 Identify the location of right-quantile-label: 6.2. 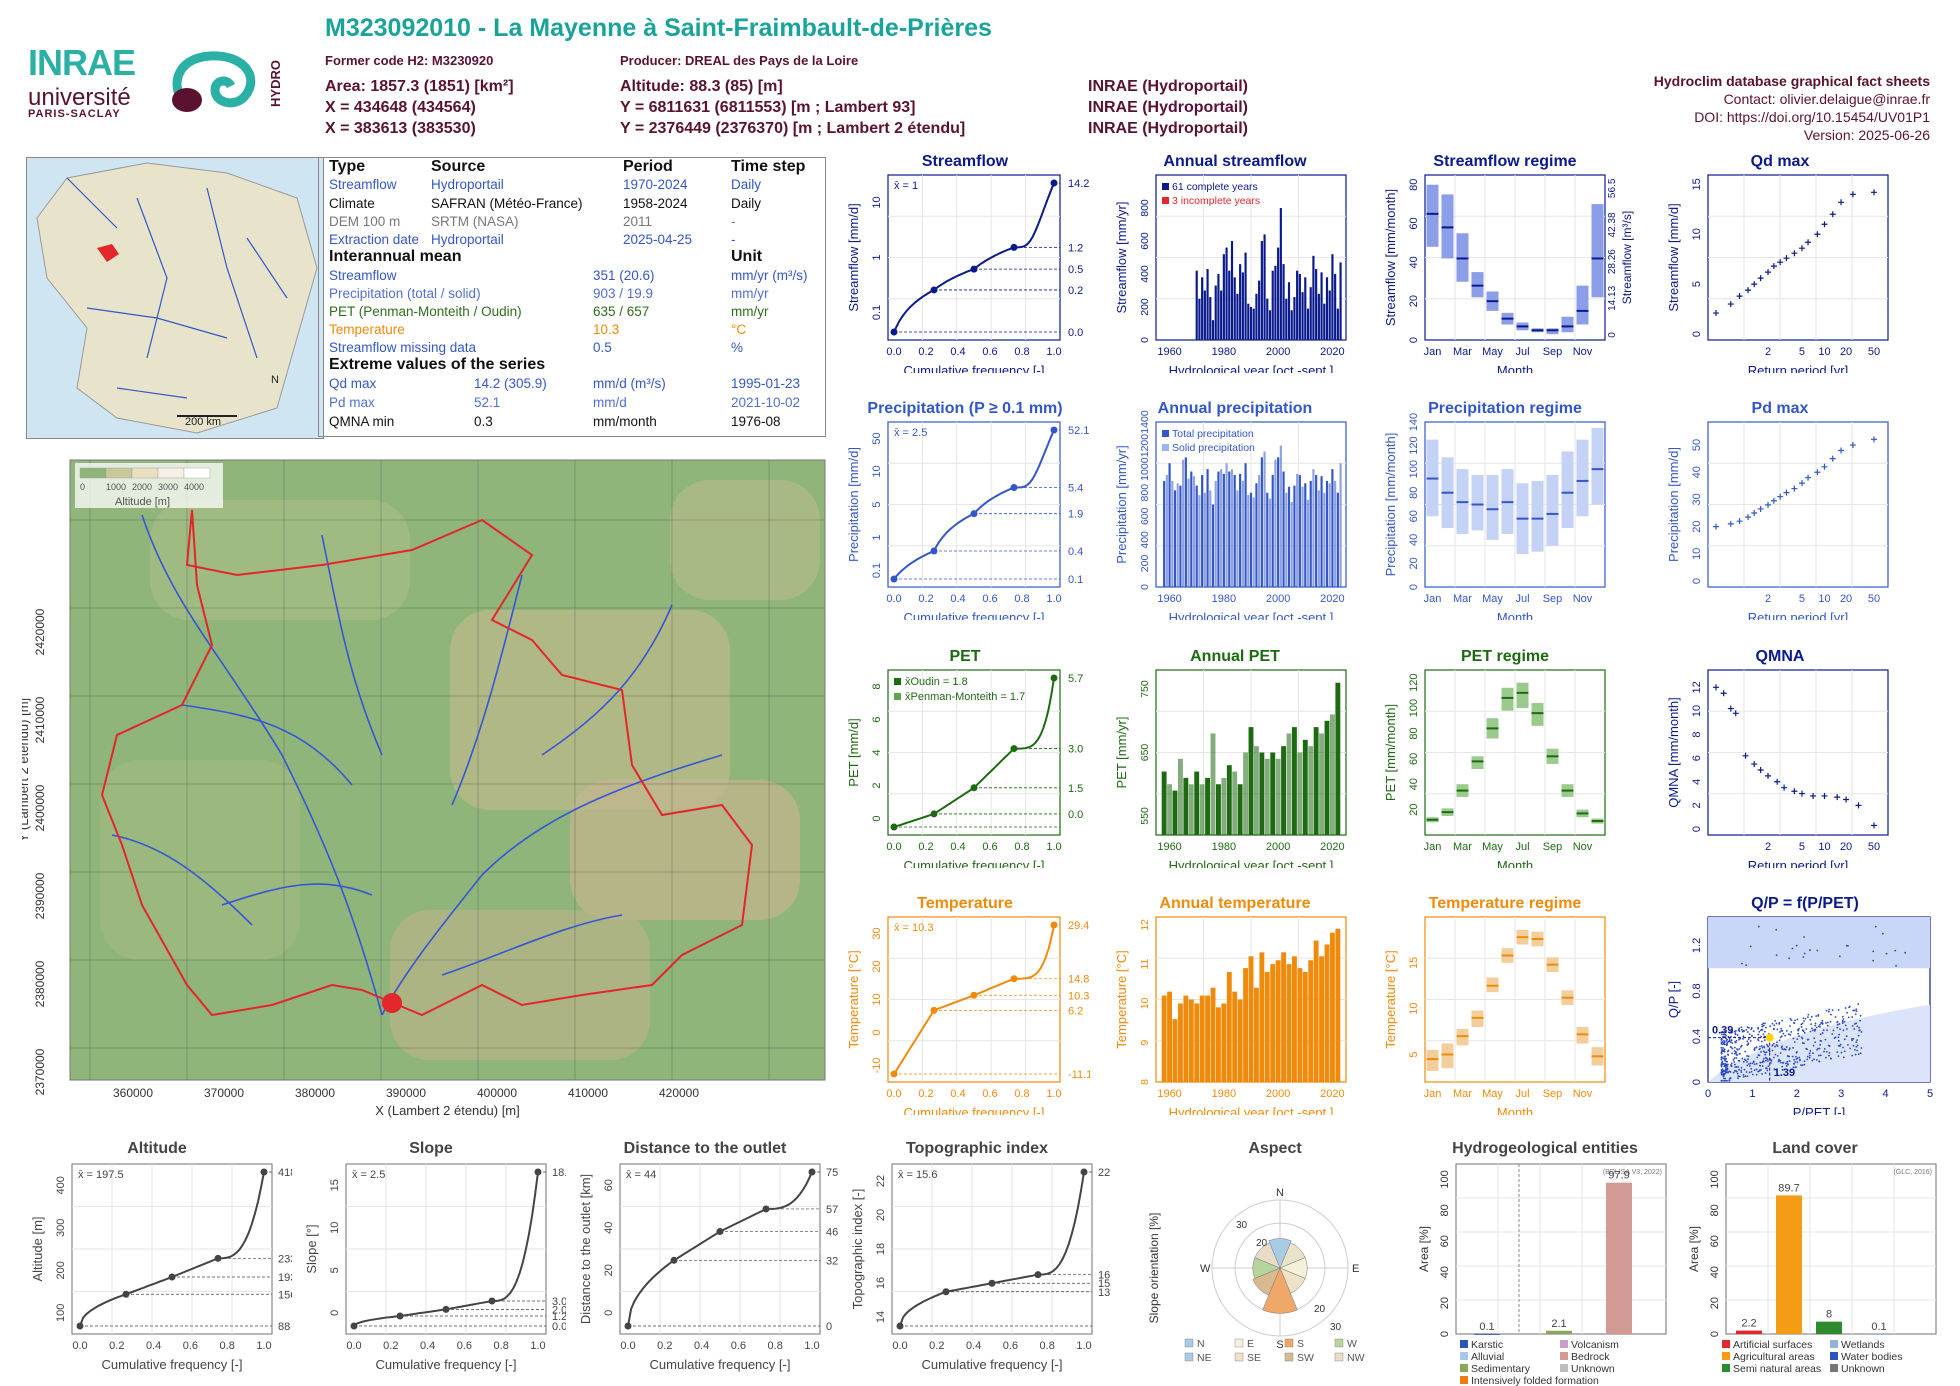
(1075, 1011).